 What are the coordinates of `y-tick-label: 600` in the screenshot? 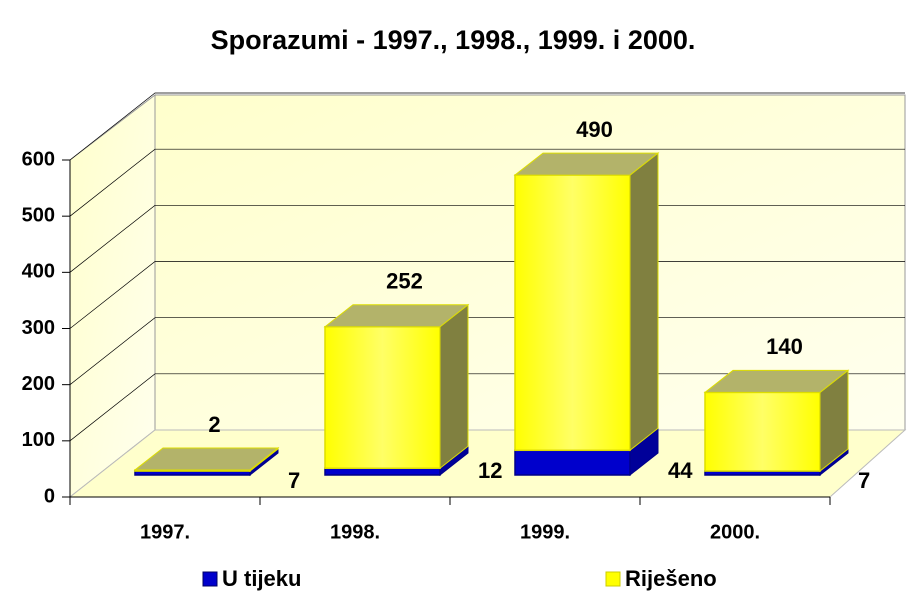 It's located at (38, 159).